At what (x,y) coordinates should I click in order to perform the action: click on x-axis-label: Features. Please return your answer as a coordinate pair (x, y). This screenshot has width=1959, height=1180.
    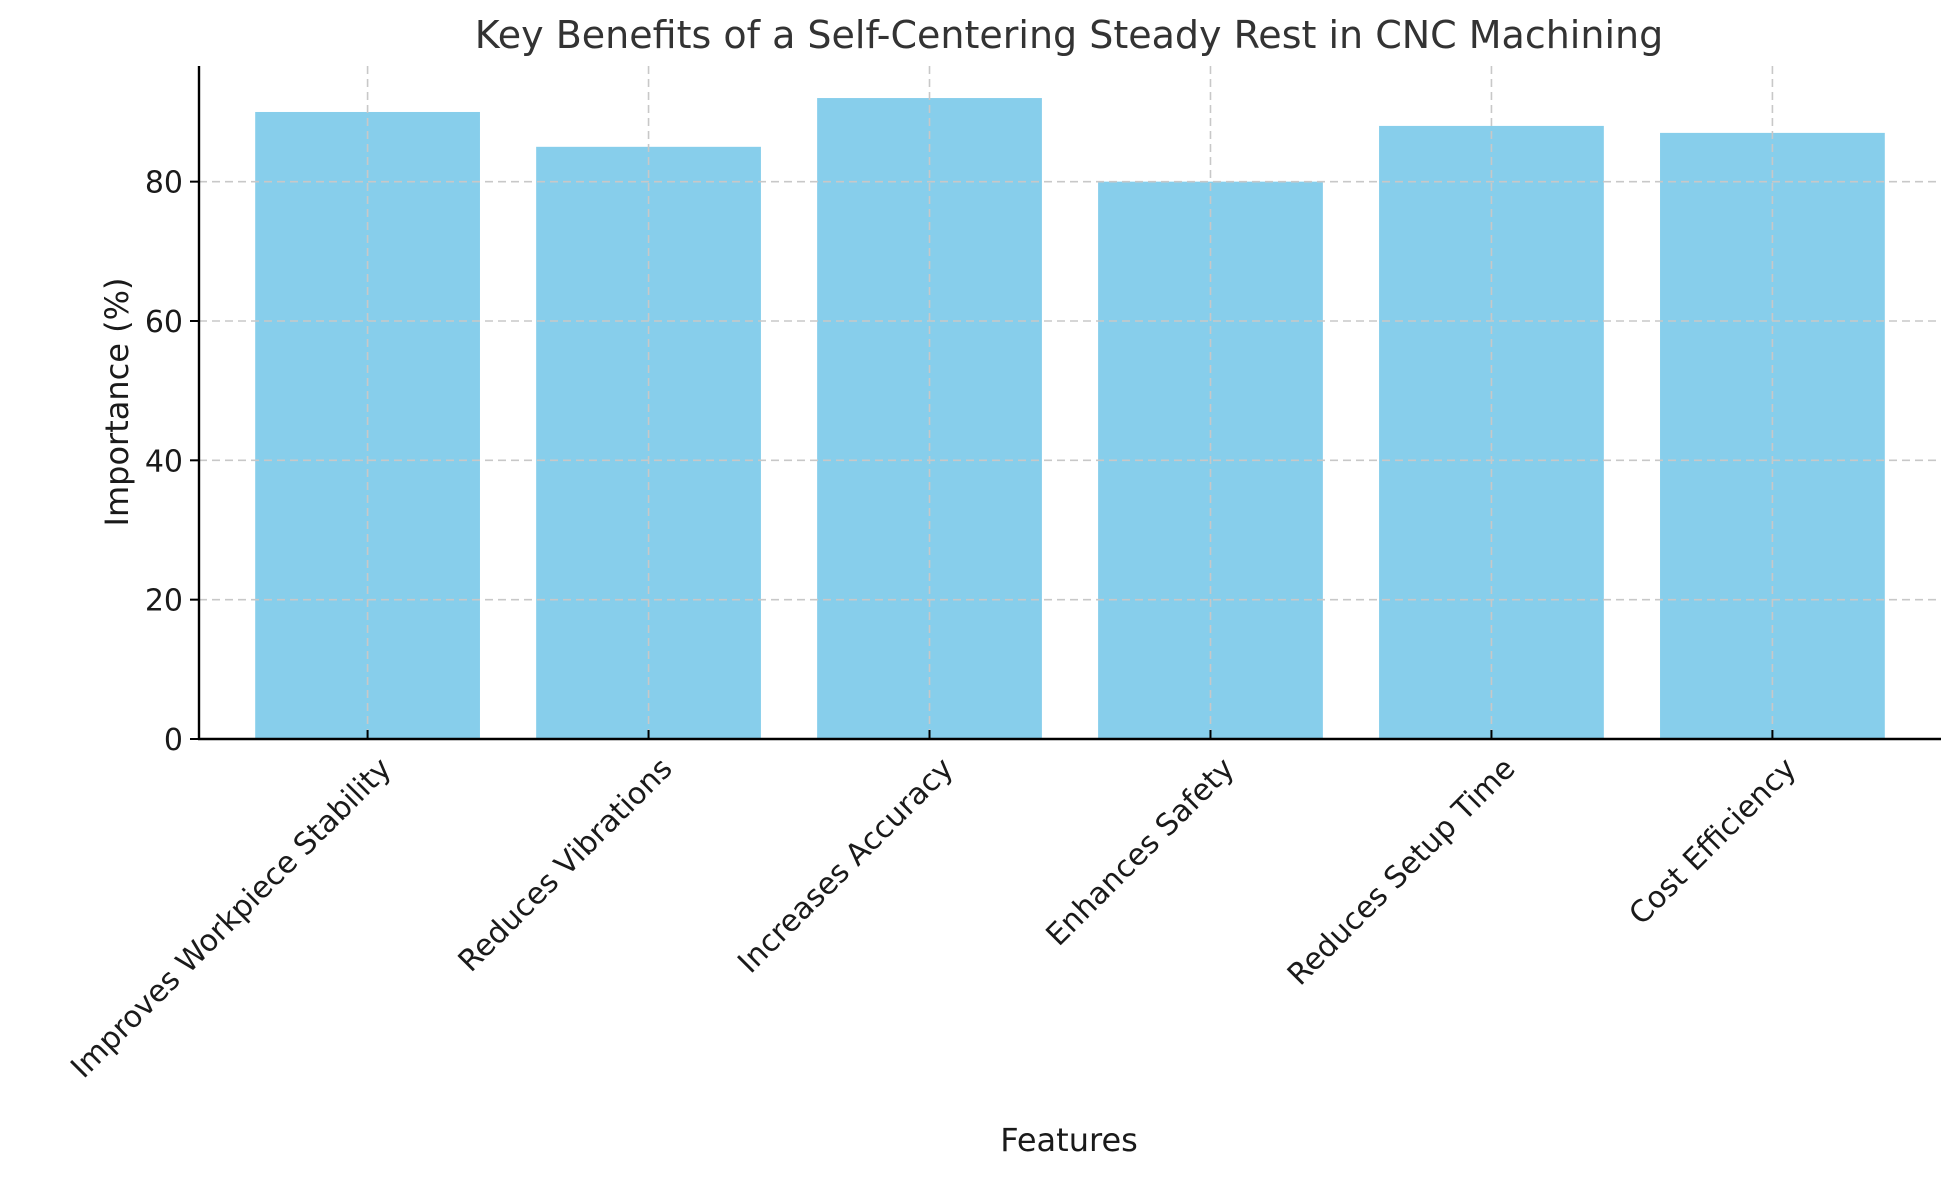
    Looking at the image, I should click on (1069, 1140).